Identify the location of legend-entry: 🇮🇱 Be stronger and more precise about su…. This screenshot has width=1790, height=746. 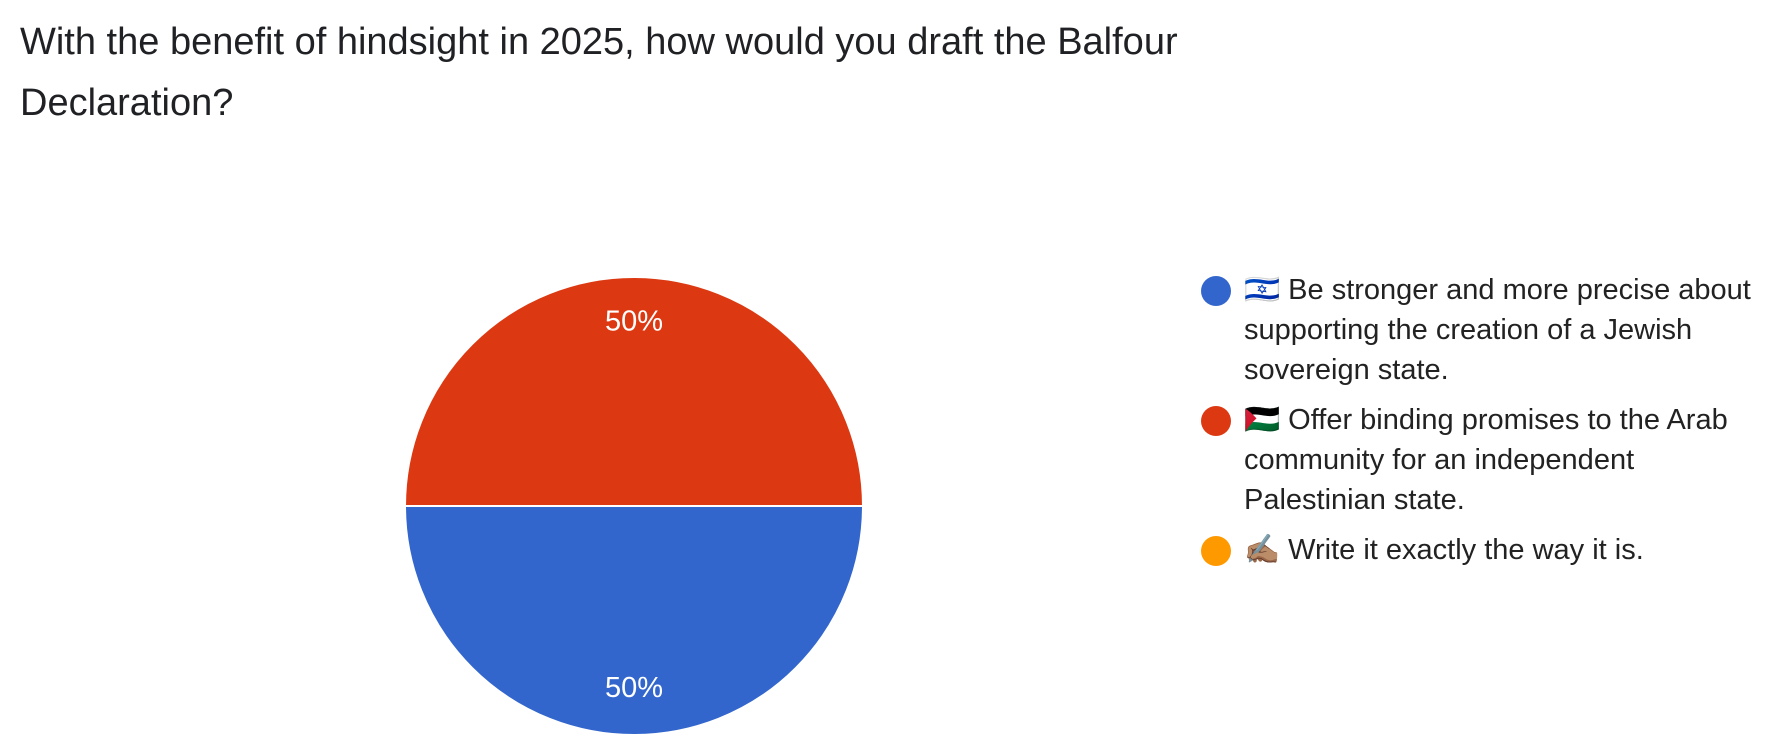
(1490, 330).